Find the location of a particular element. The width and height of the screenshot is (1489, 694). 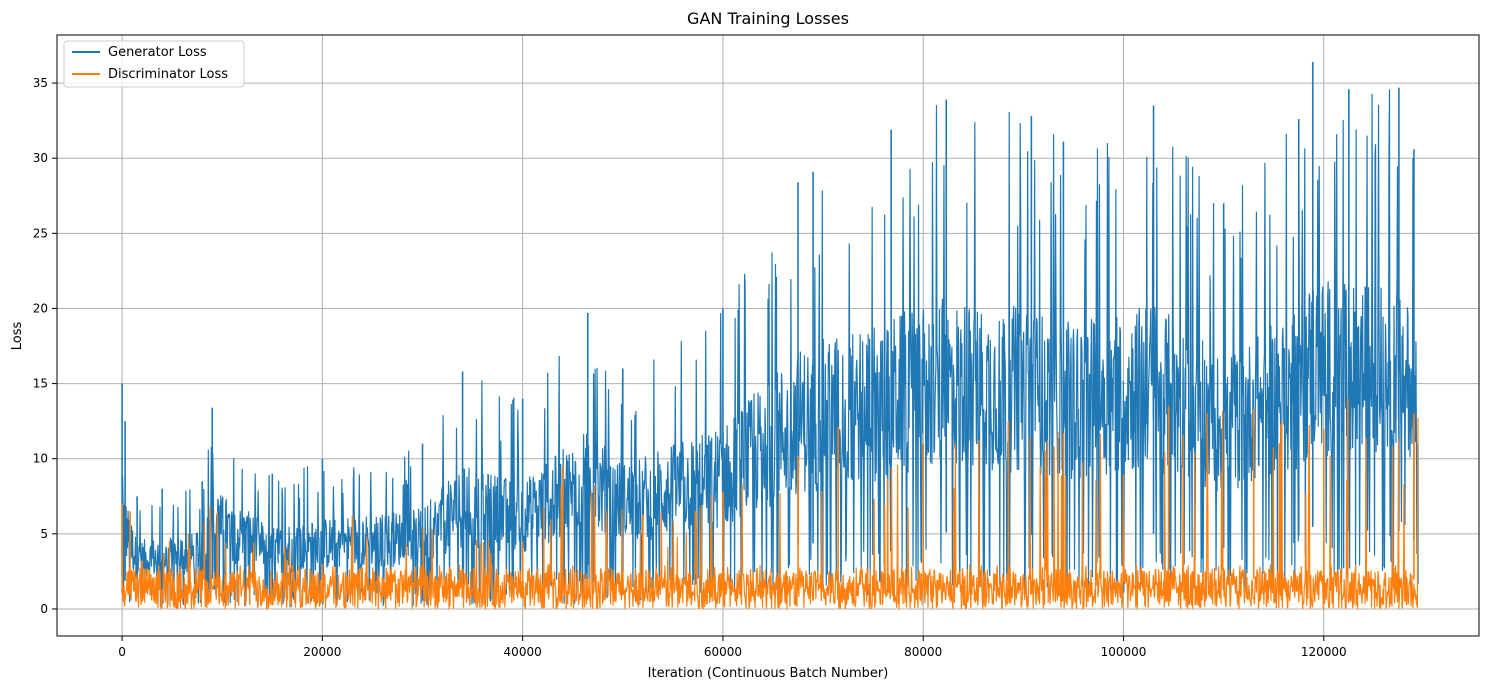

y-tick-label: 30 is located at coordinates (40, 158).